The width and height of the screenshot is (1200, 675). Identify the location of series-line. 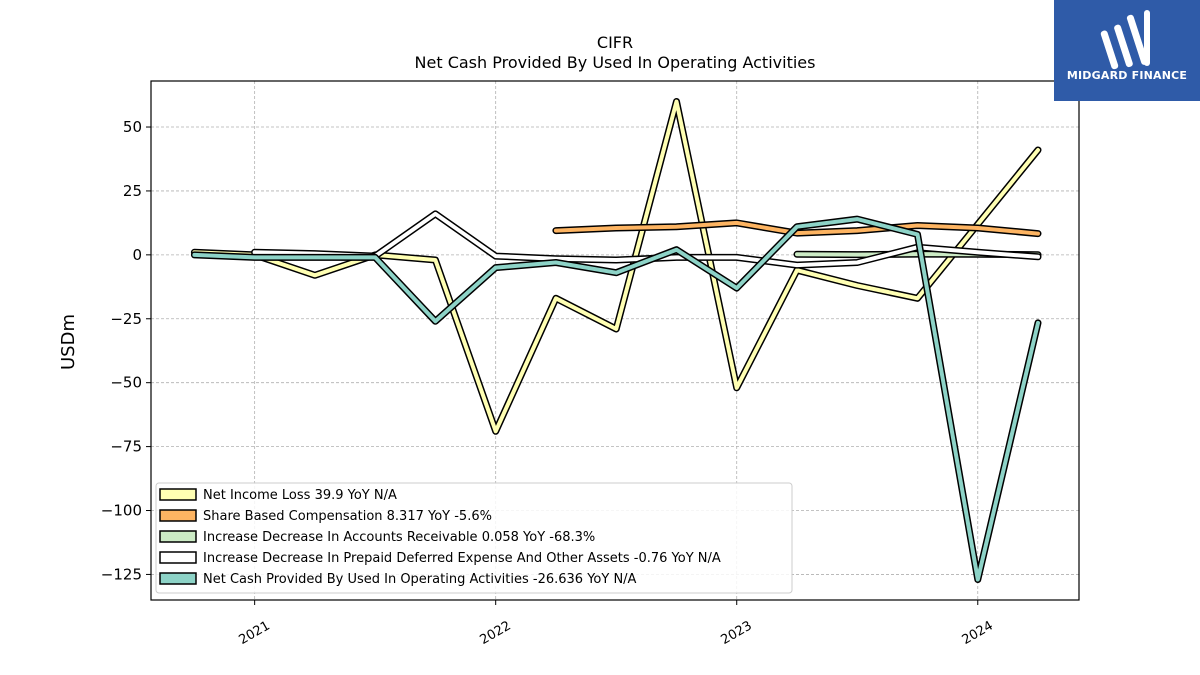
(796, 228).